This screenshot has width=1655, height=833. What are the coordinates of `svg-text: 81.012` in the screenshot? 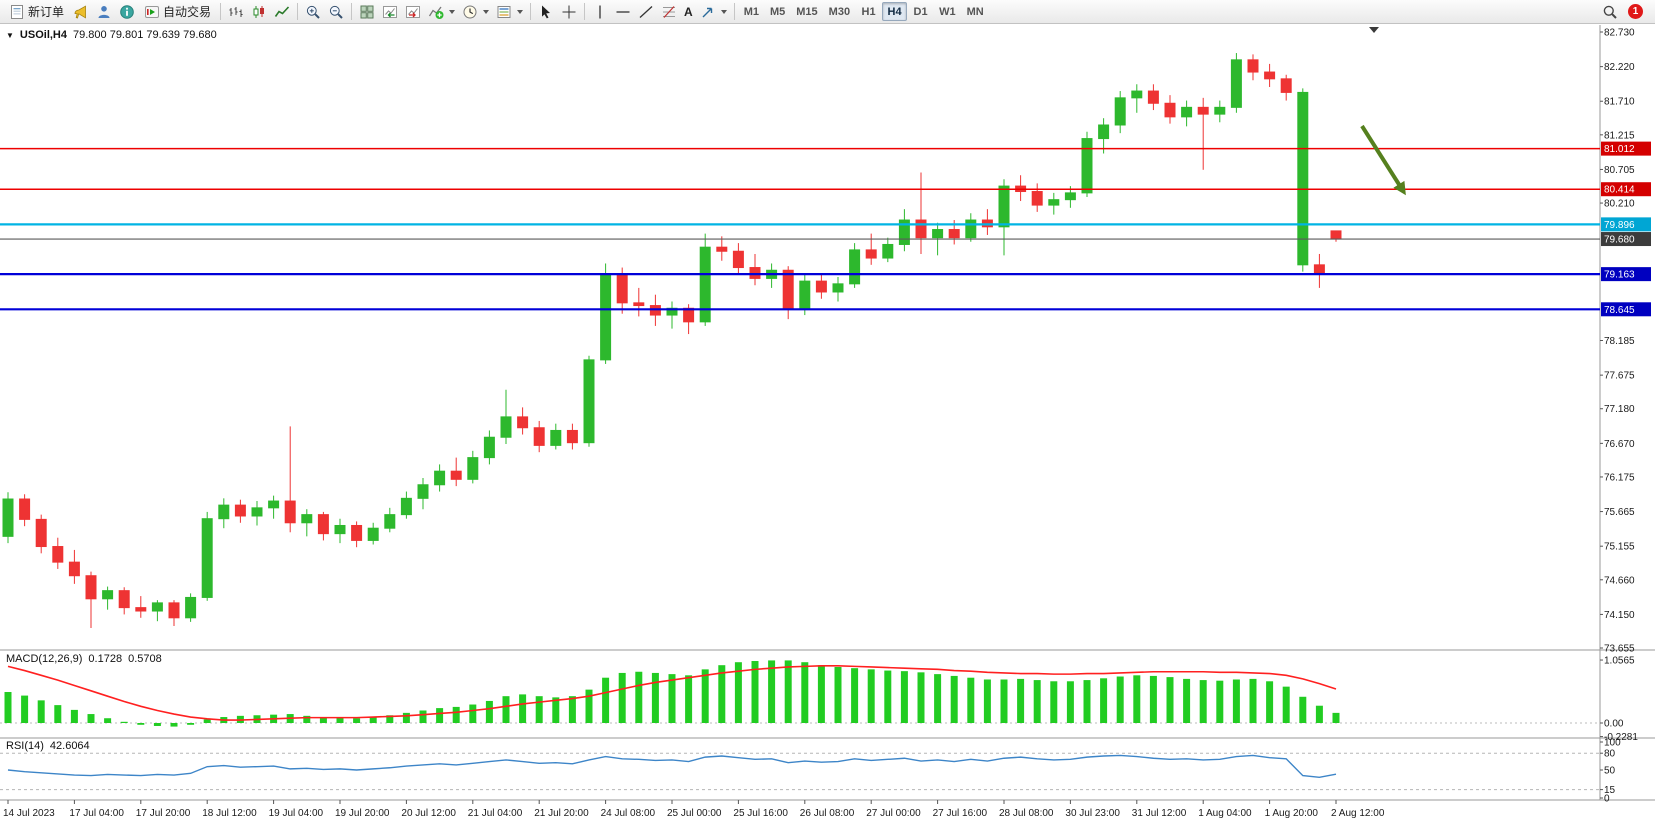 It's located at (1619, 149).